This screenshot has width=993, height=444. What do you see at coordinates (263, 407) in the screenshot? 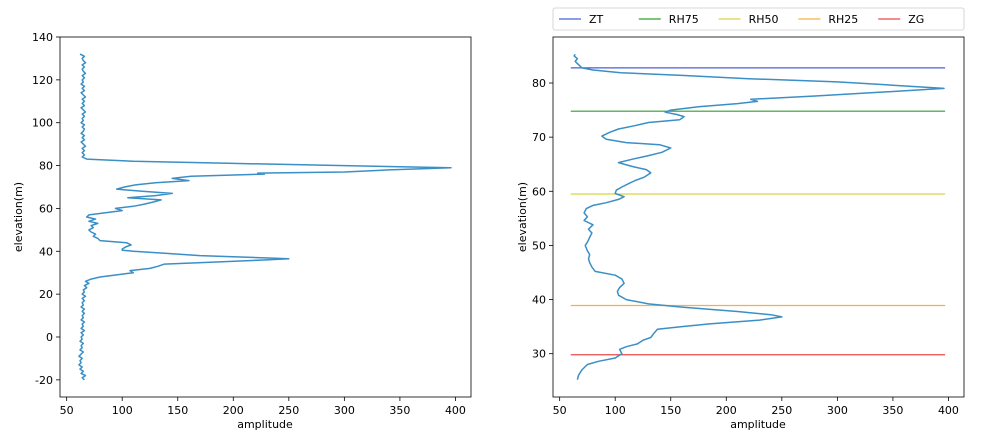
I see `left-x-axis: 50 100 150 200 250 300 350 400` at bounding box center [263, 407].